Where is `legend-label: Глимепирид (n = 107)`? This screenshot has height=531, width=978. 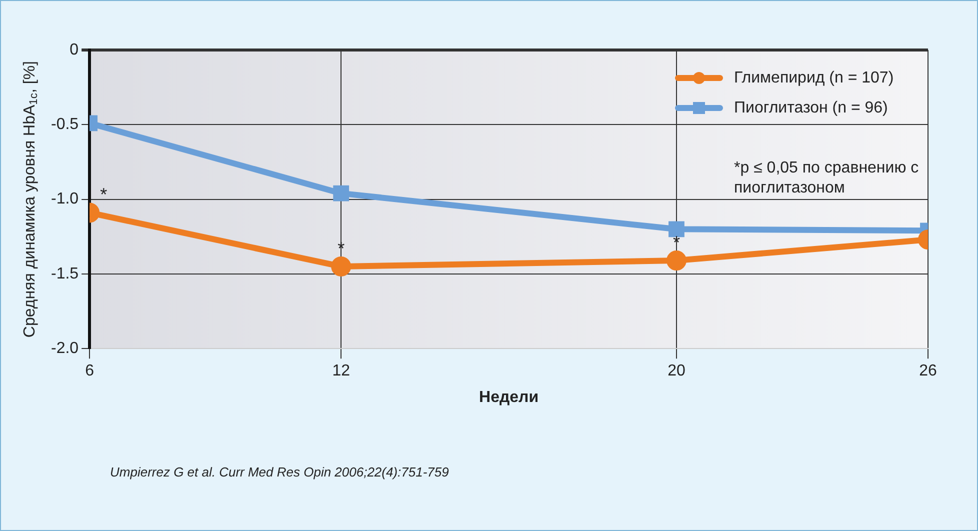 legend-label: Глимепирид (n = 107) is located at coordinates (814, 77).